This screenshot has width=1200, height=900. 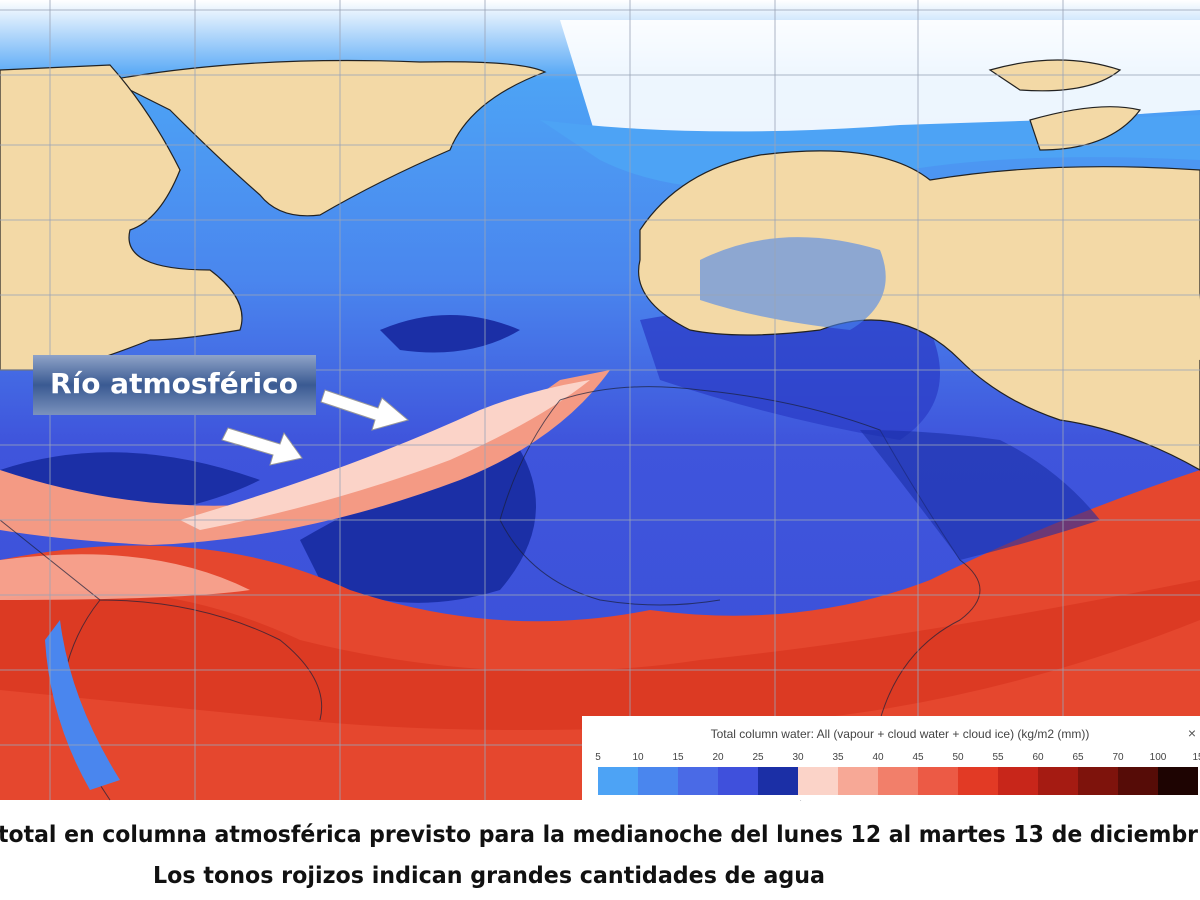 What do you see at coordinates (918, 757) in the screenshot?
I see `legend-tick-label: 45` at bounding box center [918, 757].